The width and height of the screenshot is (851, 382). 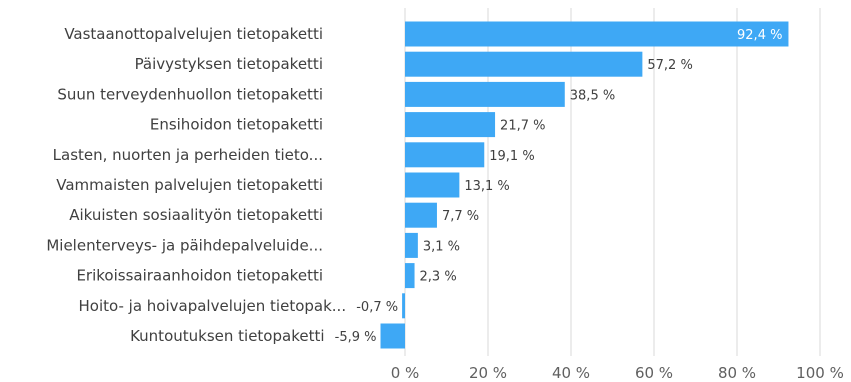 I want to click on data-label: 13,1 %, so click(x=486, y=186).